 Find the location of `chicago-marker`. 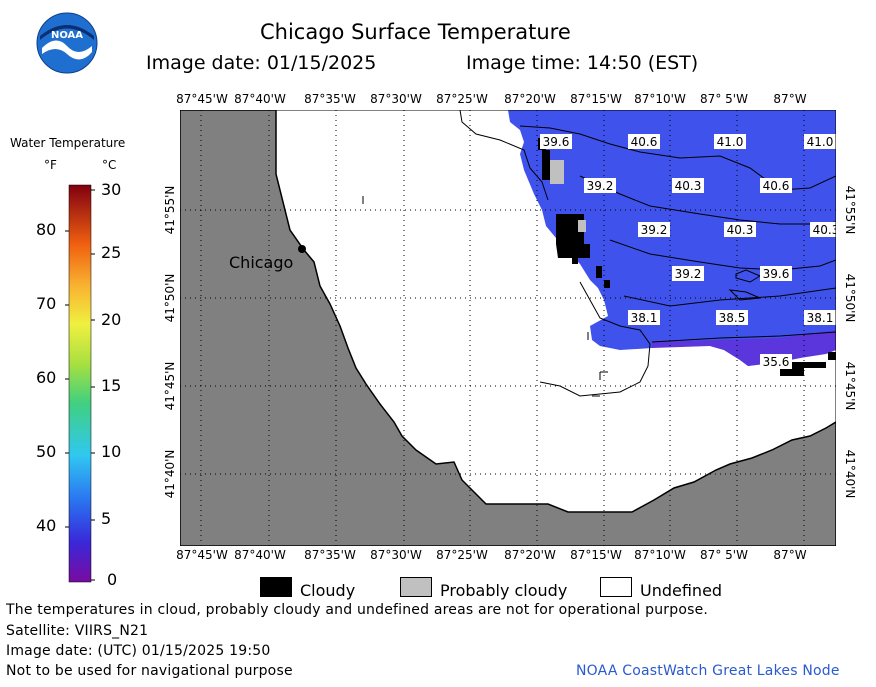

chicago-marker is located at coordinates (302, 249).